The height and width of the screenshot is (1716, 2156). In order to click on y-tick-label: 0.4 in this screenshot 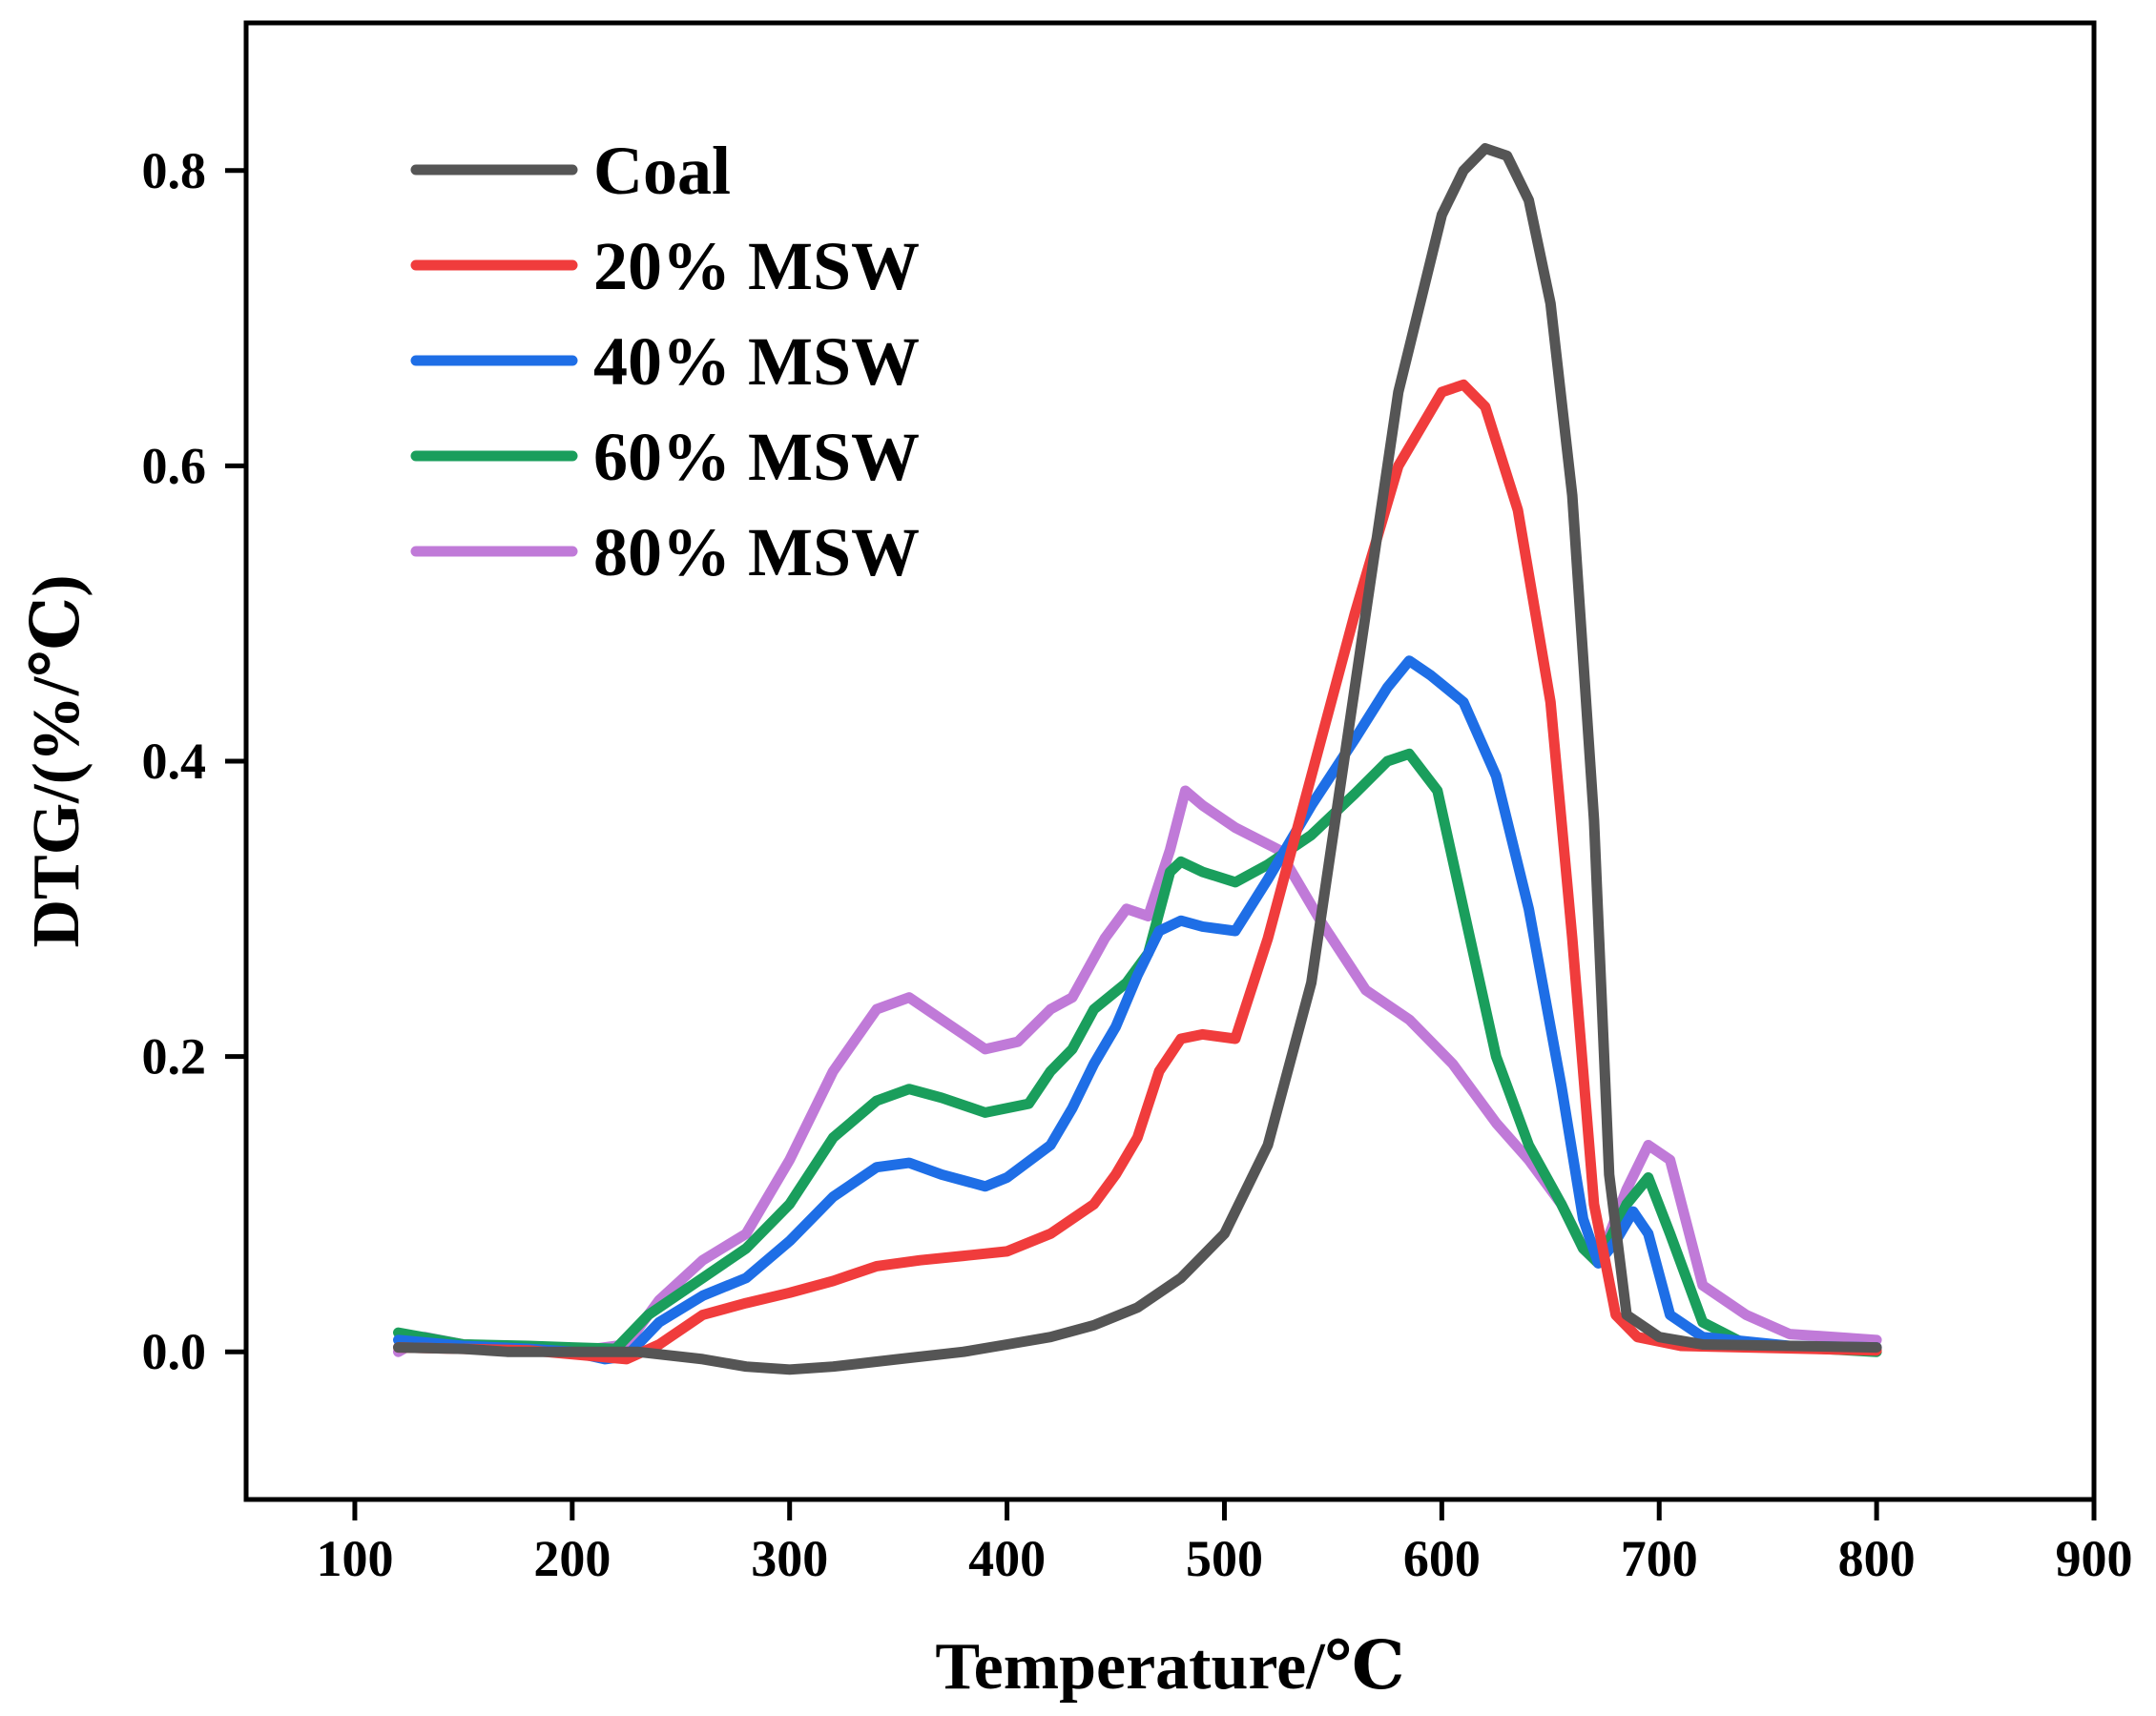, I will do `click(174, 762)`.